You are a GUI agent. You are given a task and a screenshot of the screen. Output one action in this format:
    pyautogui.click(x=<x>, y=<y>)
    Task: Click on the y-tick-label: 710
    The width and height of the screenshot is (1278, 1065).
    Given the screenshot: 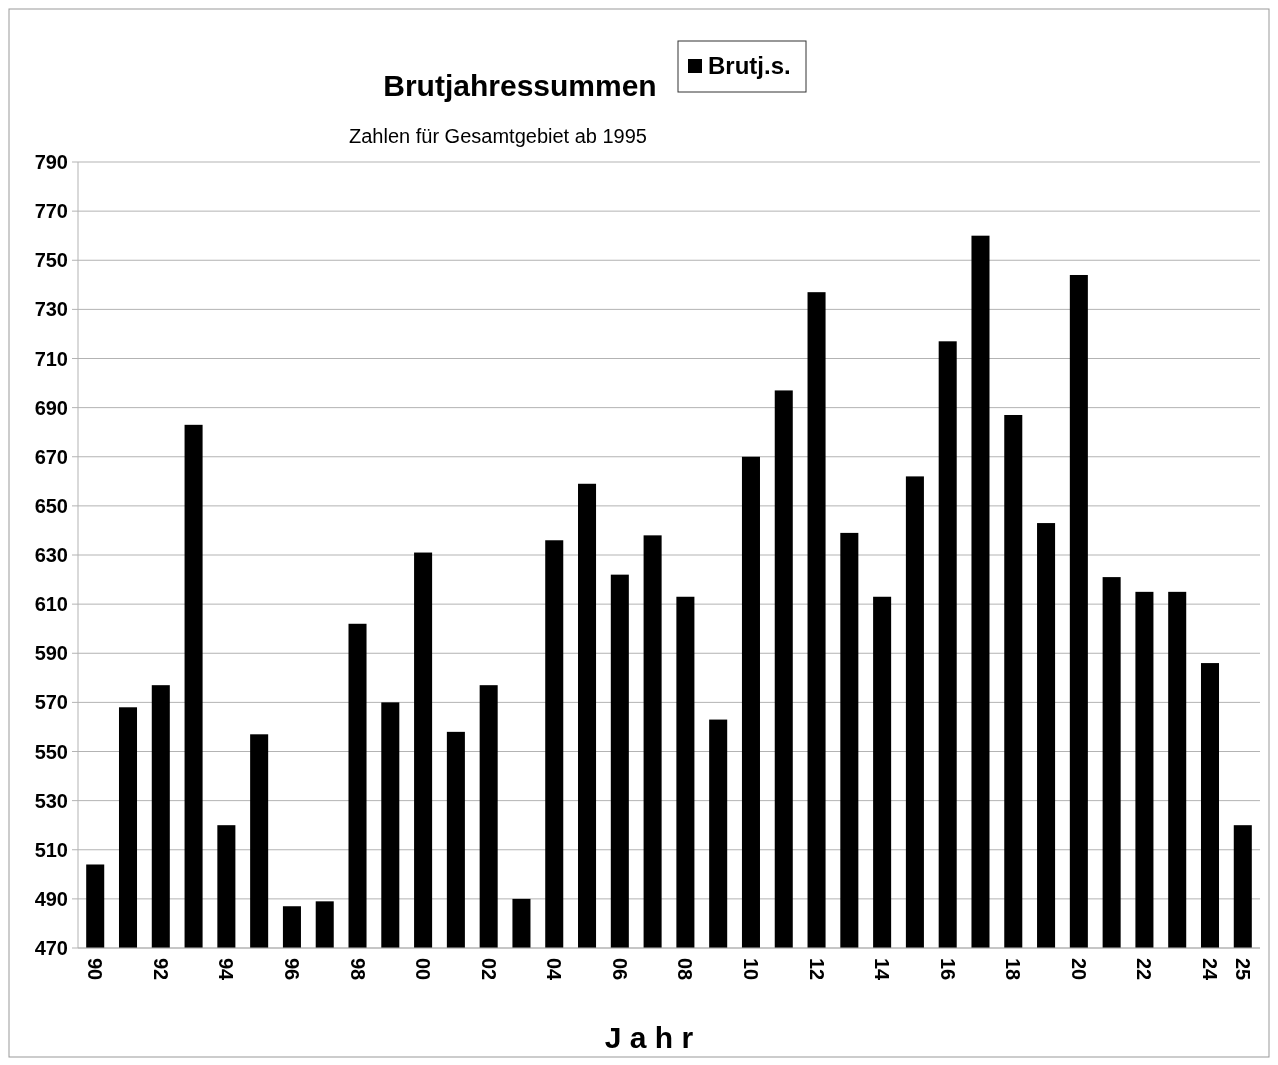 What is the action you would take?
    pyautogui.click(x=51, y=358)
    